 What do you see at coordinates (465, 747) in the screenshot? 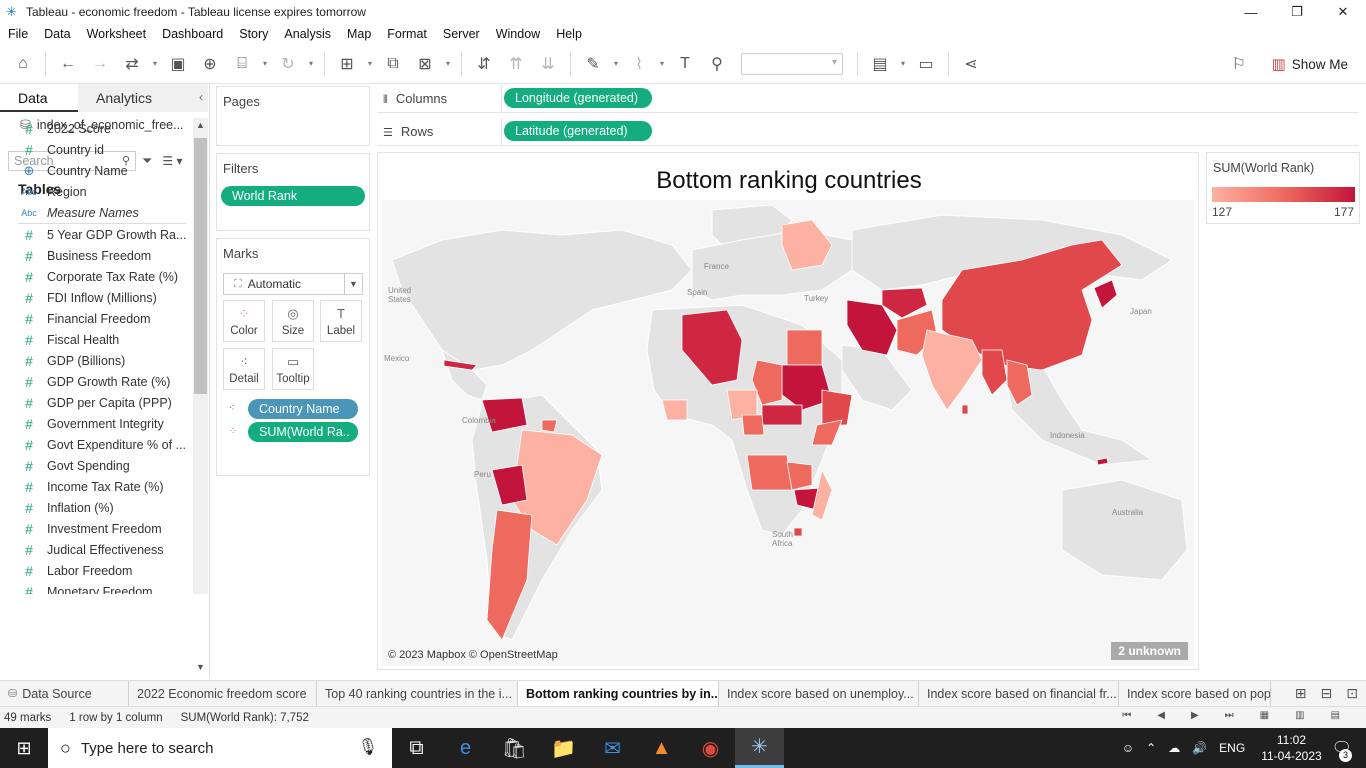
I see `edge-browser-icon: e` at bounding box center [465, 747].